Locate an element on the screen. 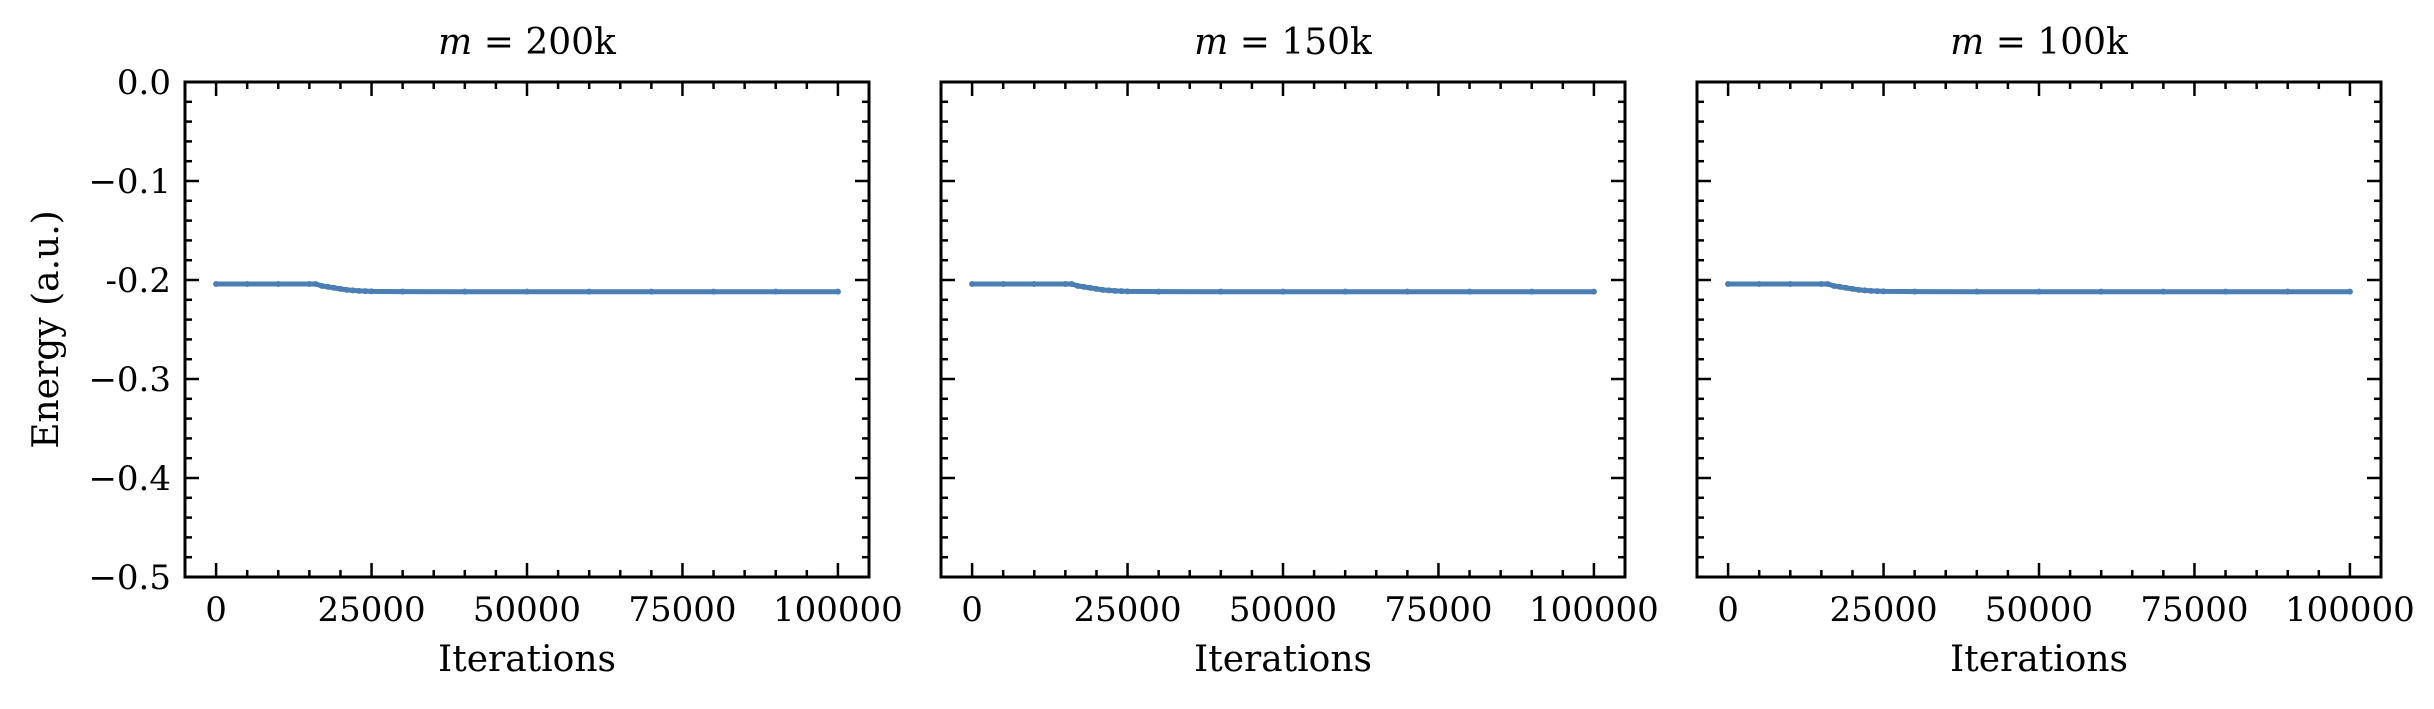  panel-title: m = 150k is located at coordinates (1283, 42).